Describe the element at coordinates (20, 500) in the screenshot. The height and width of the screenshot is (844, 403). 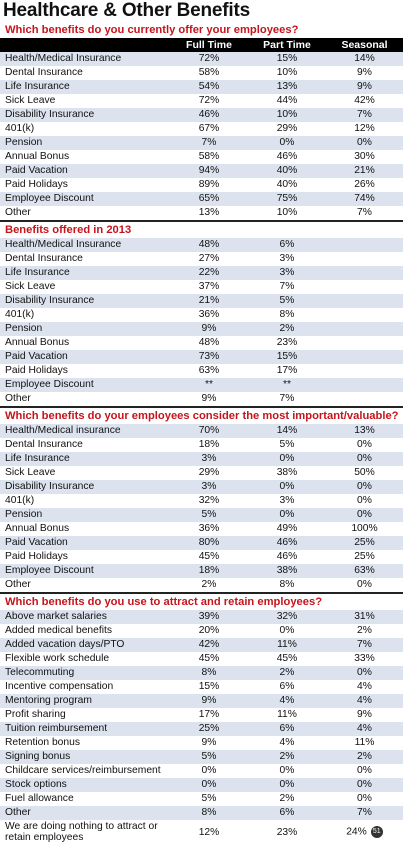
I see `row-label: 401(k)` at that location.